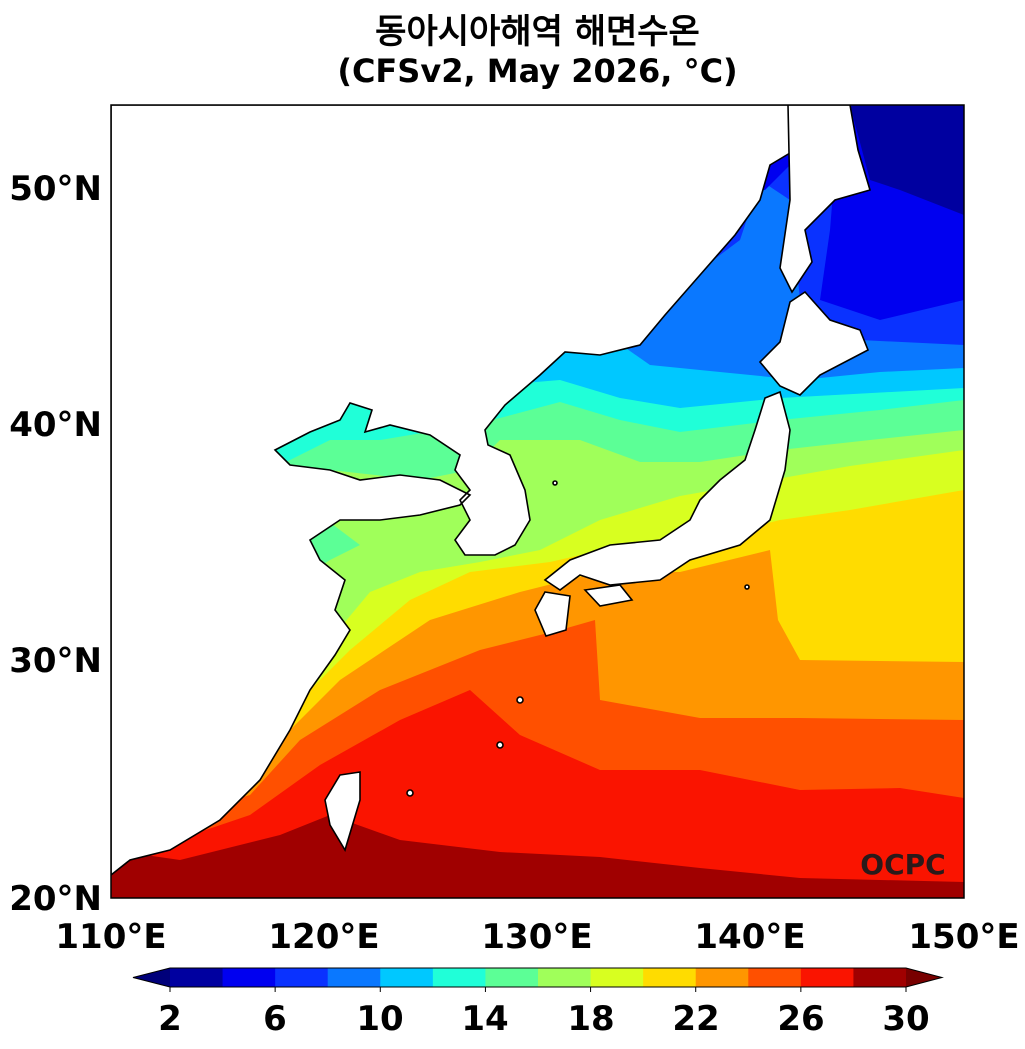 This screenshot has width=1025, height=1049. I want to click on lon-labels: 110°E 120°E 130°E 140°E 150°E, so click(537, 937).